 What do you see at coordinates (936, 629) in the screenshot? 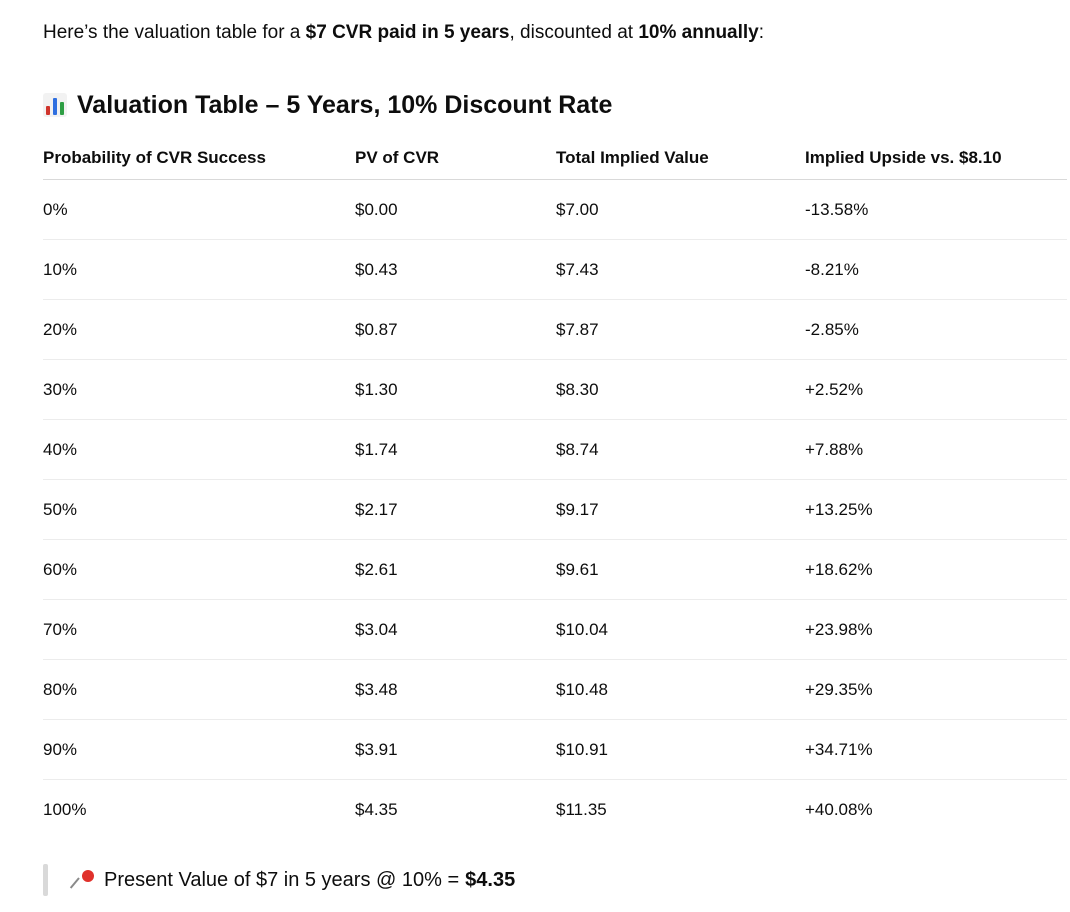
I see `cell-upside: +23.98%` at bounding box center [936, 629].